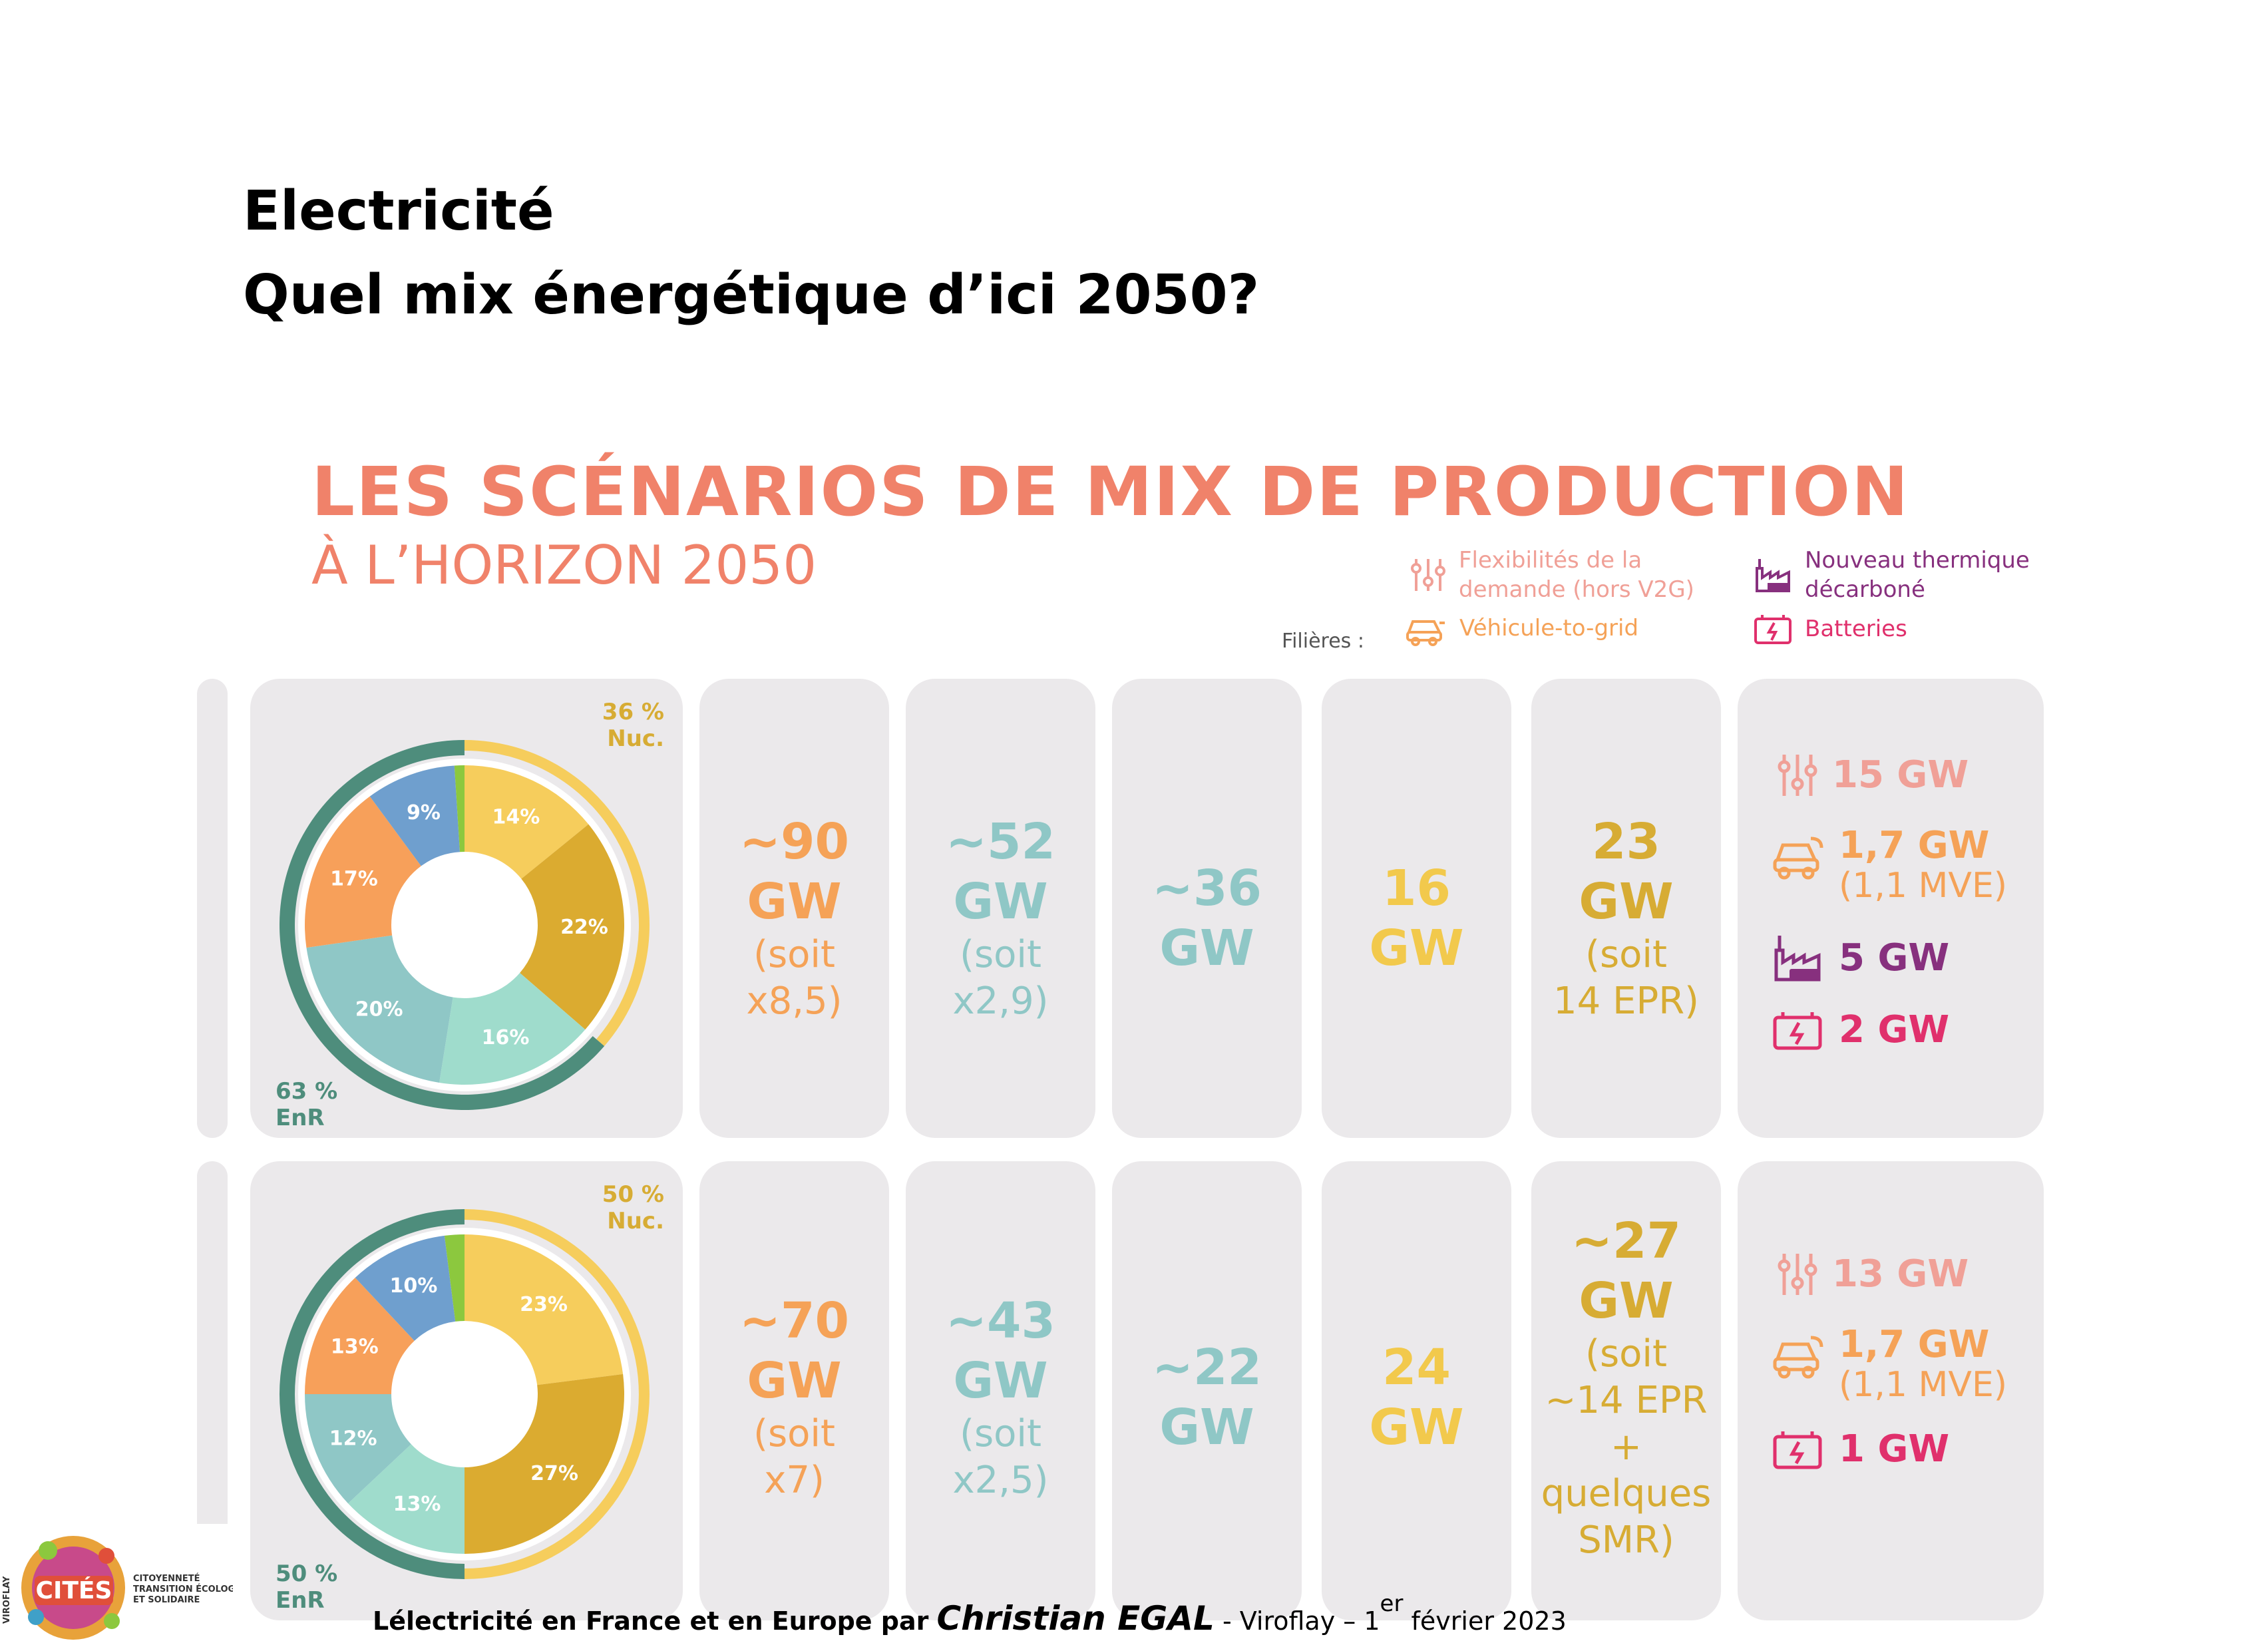 The image size is (2268, 1651). I want to click on infographic-subtitle: À L’HORIZON 2050, so click(564, 565).